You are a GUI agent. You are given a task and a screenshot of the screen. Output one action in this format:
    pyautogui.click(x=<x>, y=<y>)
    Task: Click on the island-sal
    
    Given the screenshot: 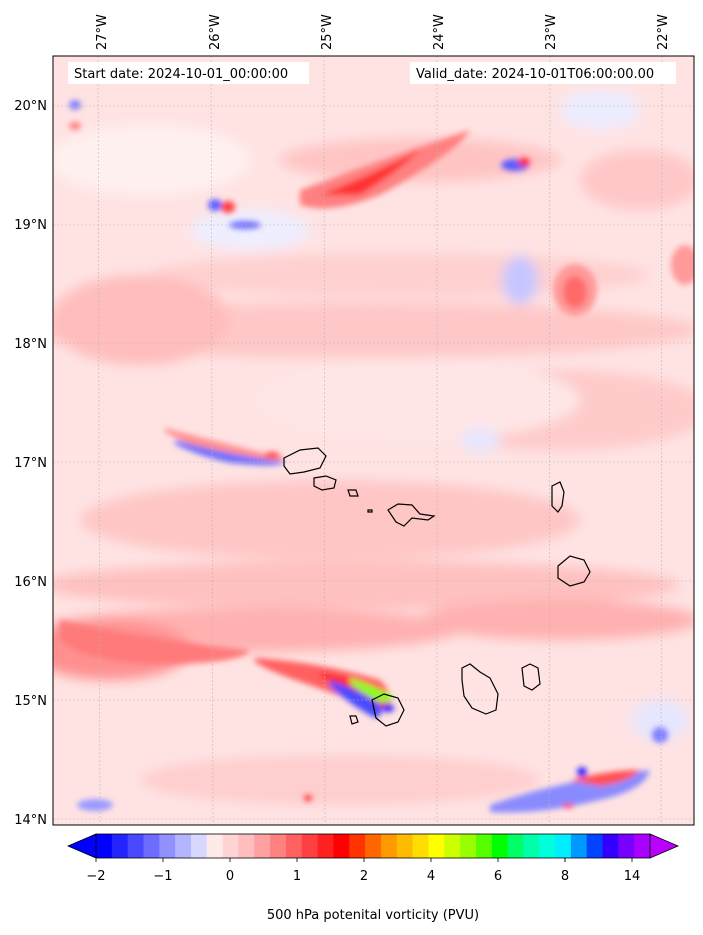 What is the action you would take?
    pyautogui.click(x=558, y=497)
    